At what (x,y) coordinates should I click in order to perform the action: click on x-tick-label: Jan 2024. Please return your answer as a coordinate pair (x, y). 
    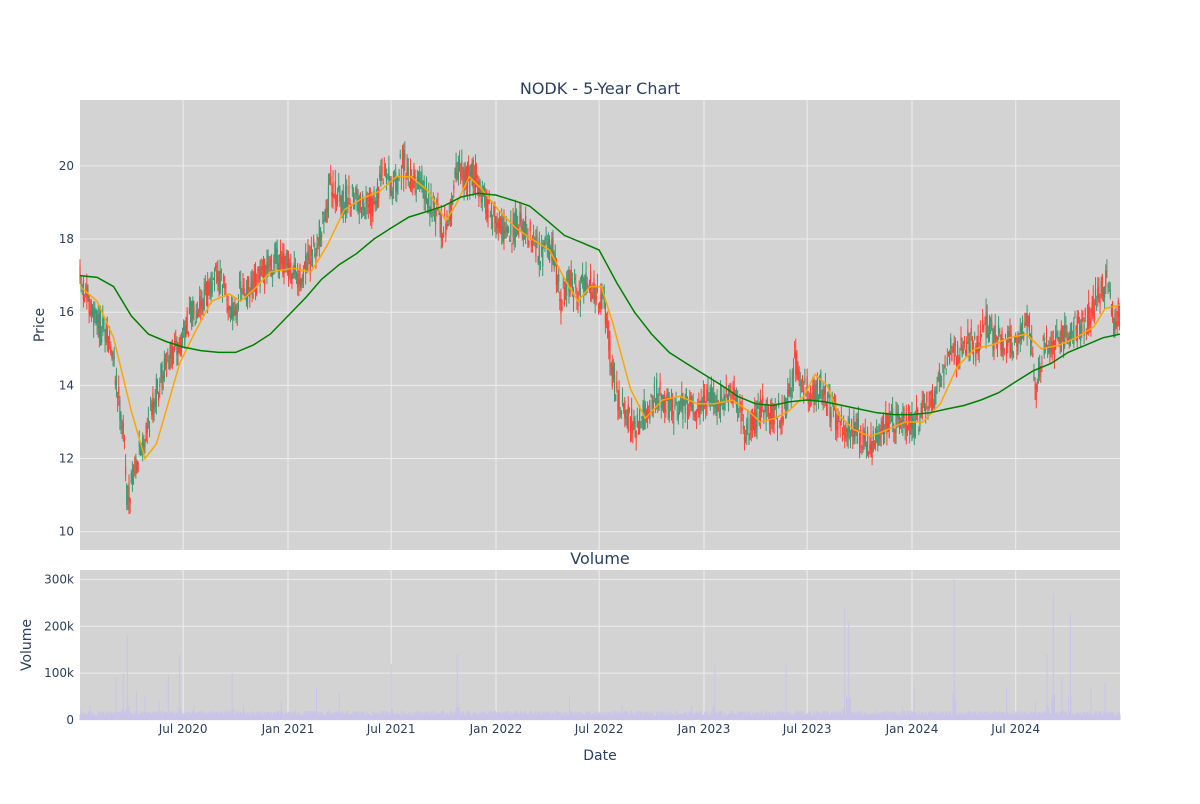
    Looking at the image, I should click on (912, 729).